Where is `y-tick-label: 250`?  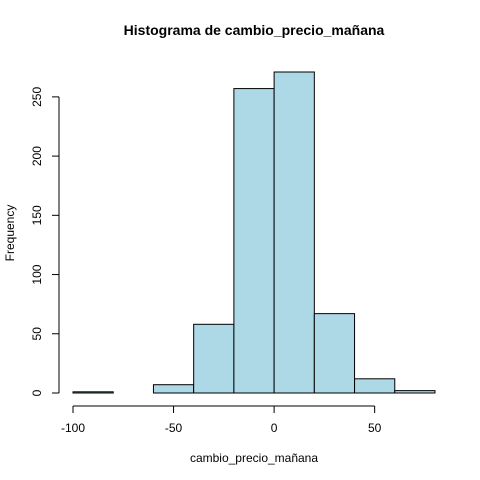 y-tick-label: 250 is located at coordinates (37, 97).